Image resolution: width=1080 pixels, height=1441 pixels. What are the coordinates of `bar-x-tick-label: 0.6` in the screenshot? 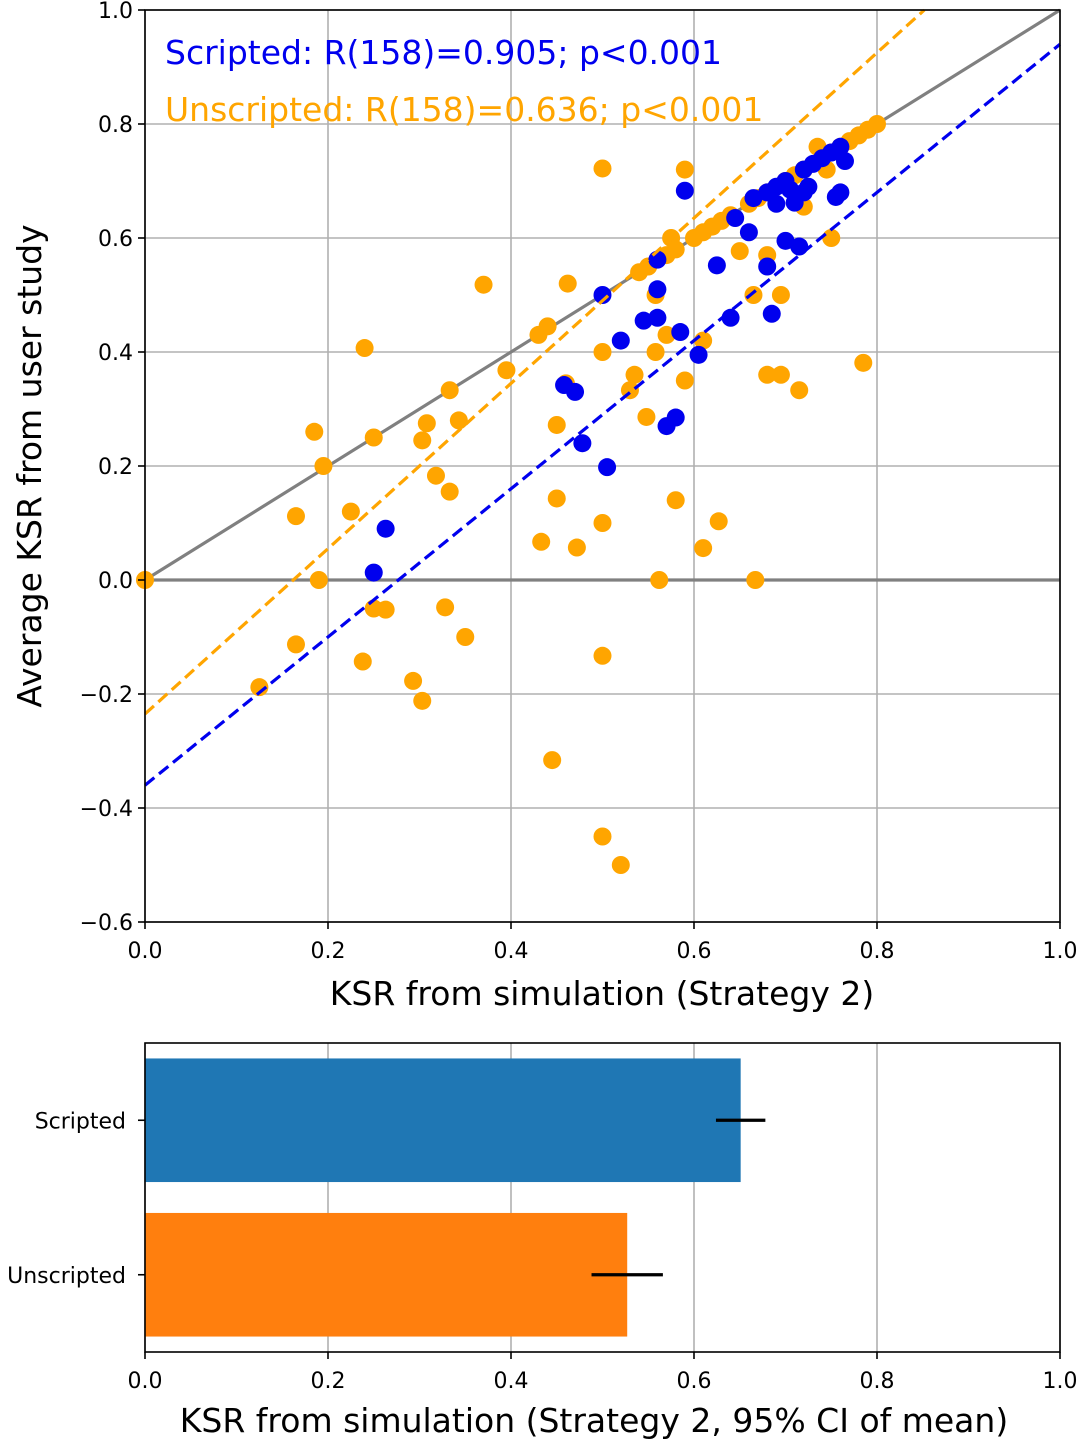 It's located at (694, 1381).